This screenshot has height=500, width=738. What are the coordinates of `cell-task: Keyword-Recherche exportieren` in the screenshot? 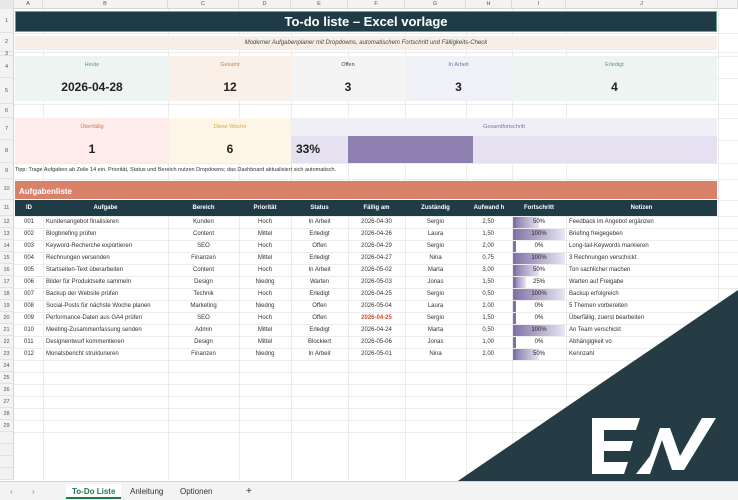 It's located at (89, 246).